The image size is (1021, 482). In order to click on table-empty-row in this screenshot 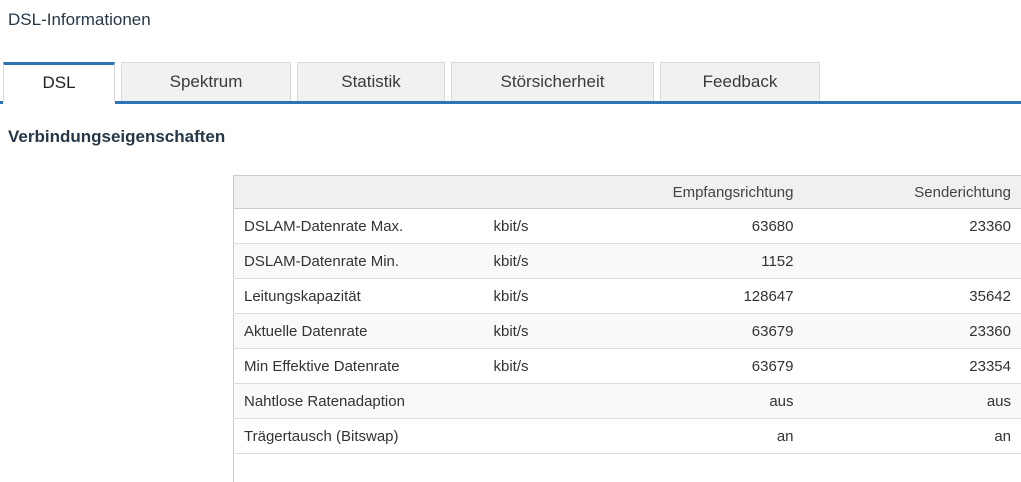, I will do `click(627, 467)`.